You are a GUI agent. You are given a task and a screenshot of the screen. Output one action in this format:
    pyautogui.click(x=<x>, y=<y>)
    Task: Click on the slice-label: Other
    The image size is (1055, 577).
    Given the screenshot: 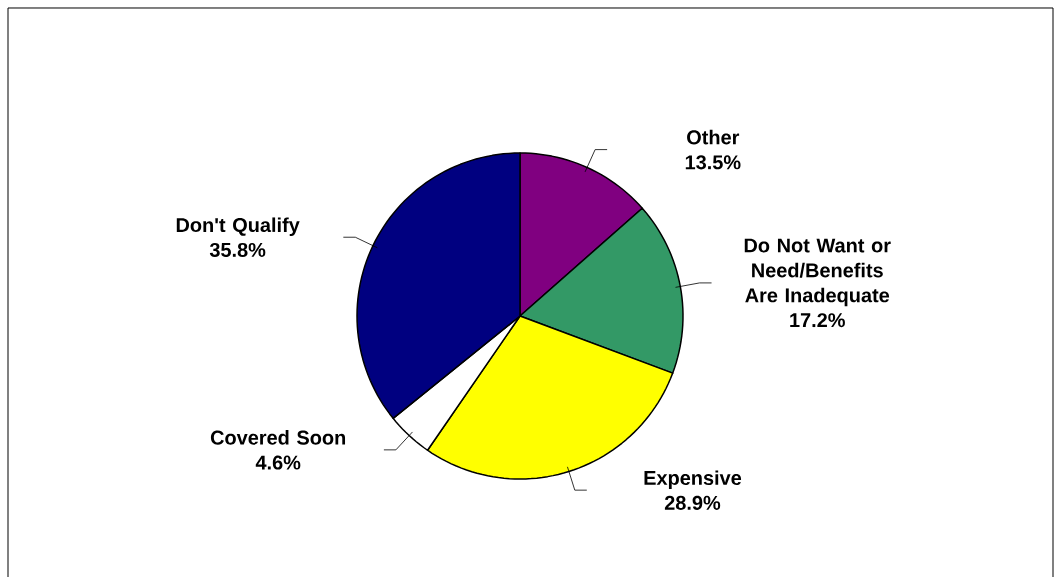 What is the action you would take?
    pyautogui.click(x=713, y=137)
    